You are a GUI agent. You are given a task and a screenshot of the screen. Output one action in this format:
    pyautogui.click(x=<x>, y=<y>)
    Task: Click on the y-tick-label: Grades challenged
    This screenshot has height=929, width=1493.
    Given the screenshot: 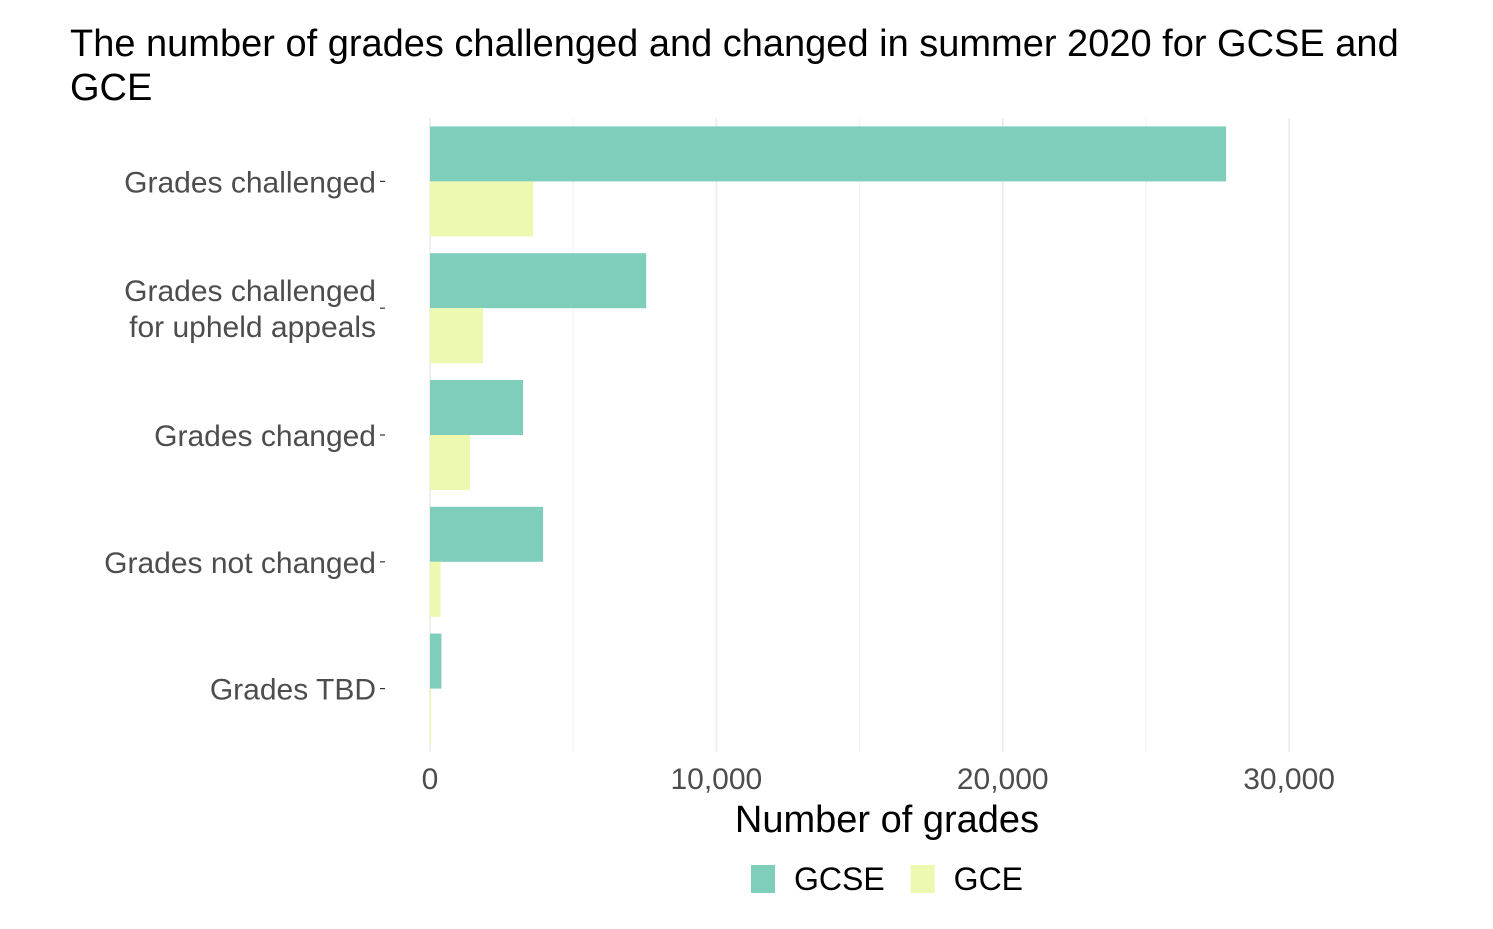 What is the action you would take?
    pyautogui.click(x=250, y=182)
    